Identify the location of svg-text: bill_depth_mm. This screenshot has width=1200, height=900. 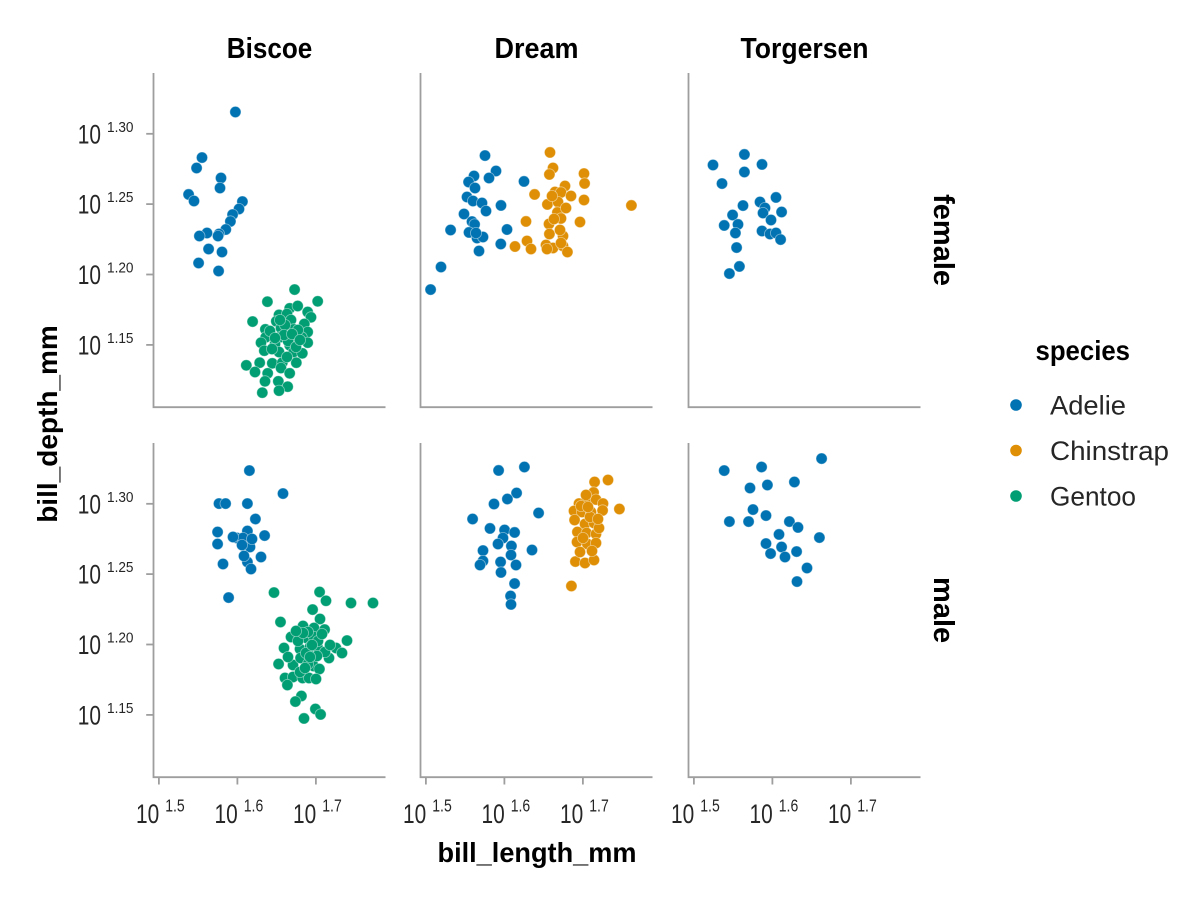
(47, 424).